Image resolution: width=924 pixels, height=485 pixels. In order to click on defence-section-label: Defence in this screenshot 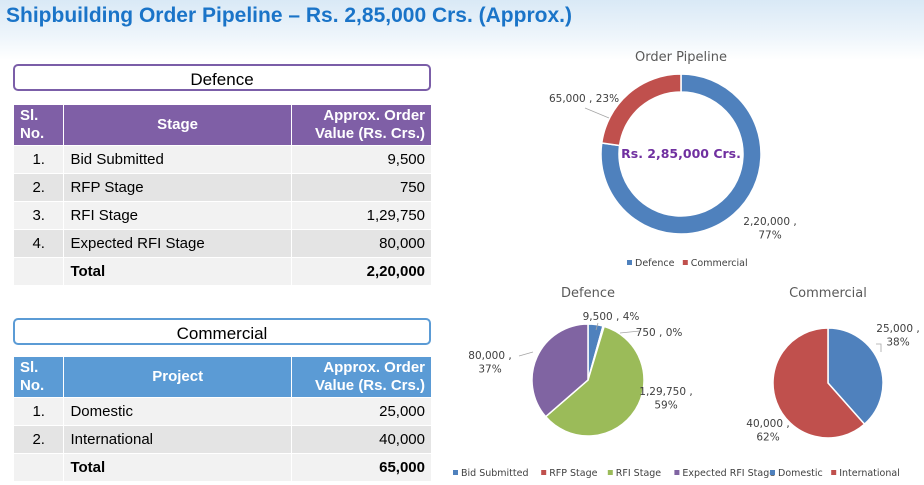, I will do `click(222, 77)`.